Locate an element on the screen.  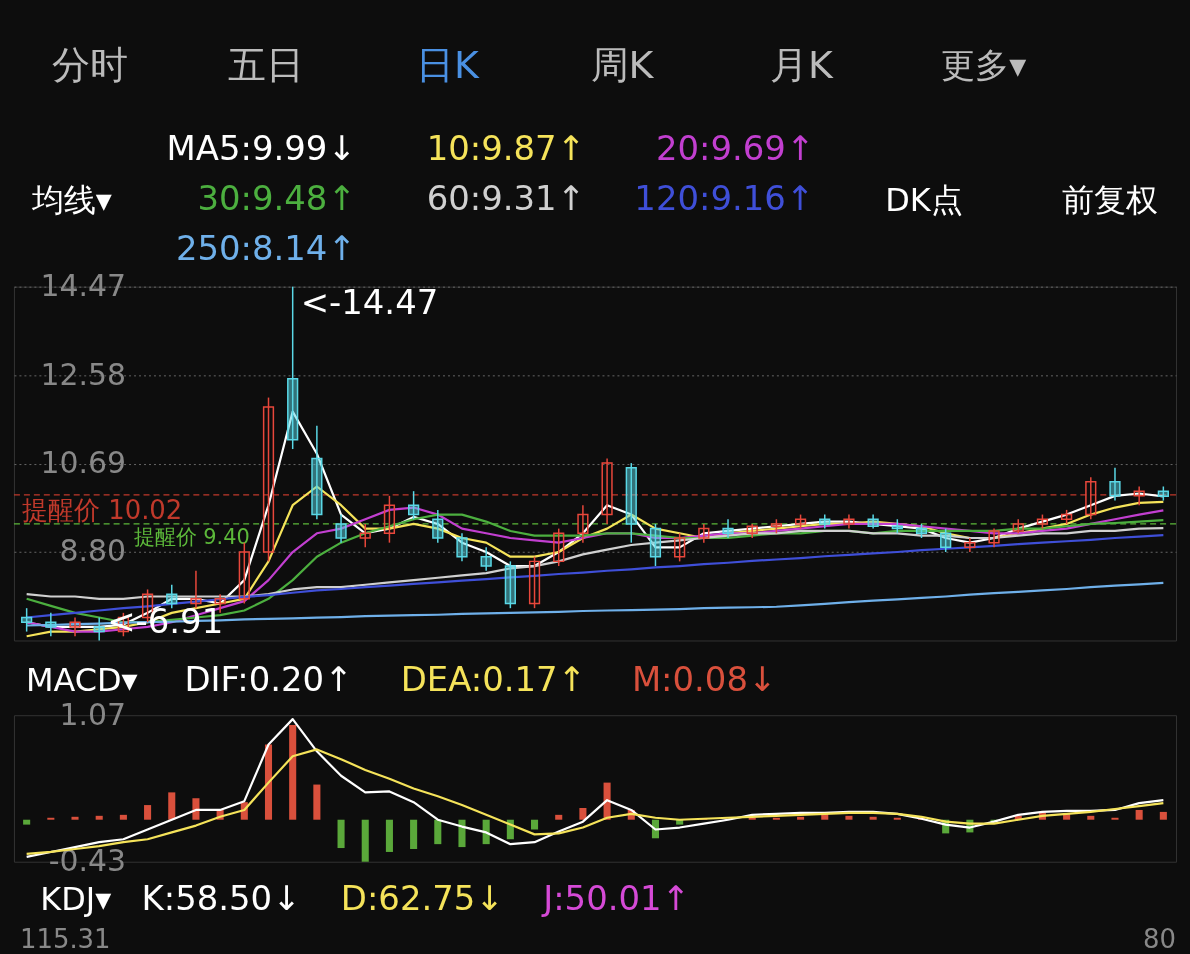
y-tick-label: -0.43 is located at coordinates (87, 861).